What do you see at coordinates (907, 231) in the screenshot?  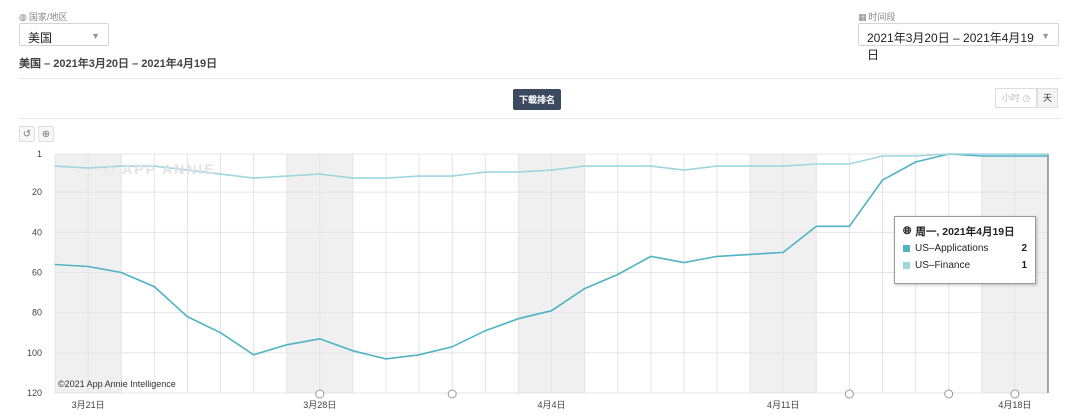 I see `globe-icon: 🌐︎` at bounding box center [907, 231].